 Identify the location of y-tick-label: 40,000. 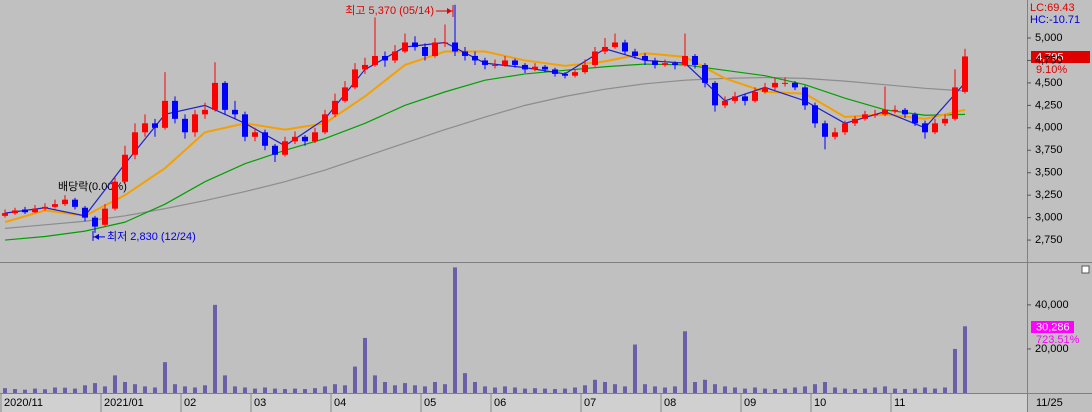
(1052, 305).